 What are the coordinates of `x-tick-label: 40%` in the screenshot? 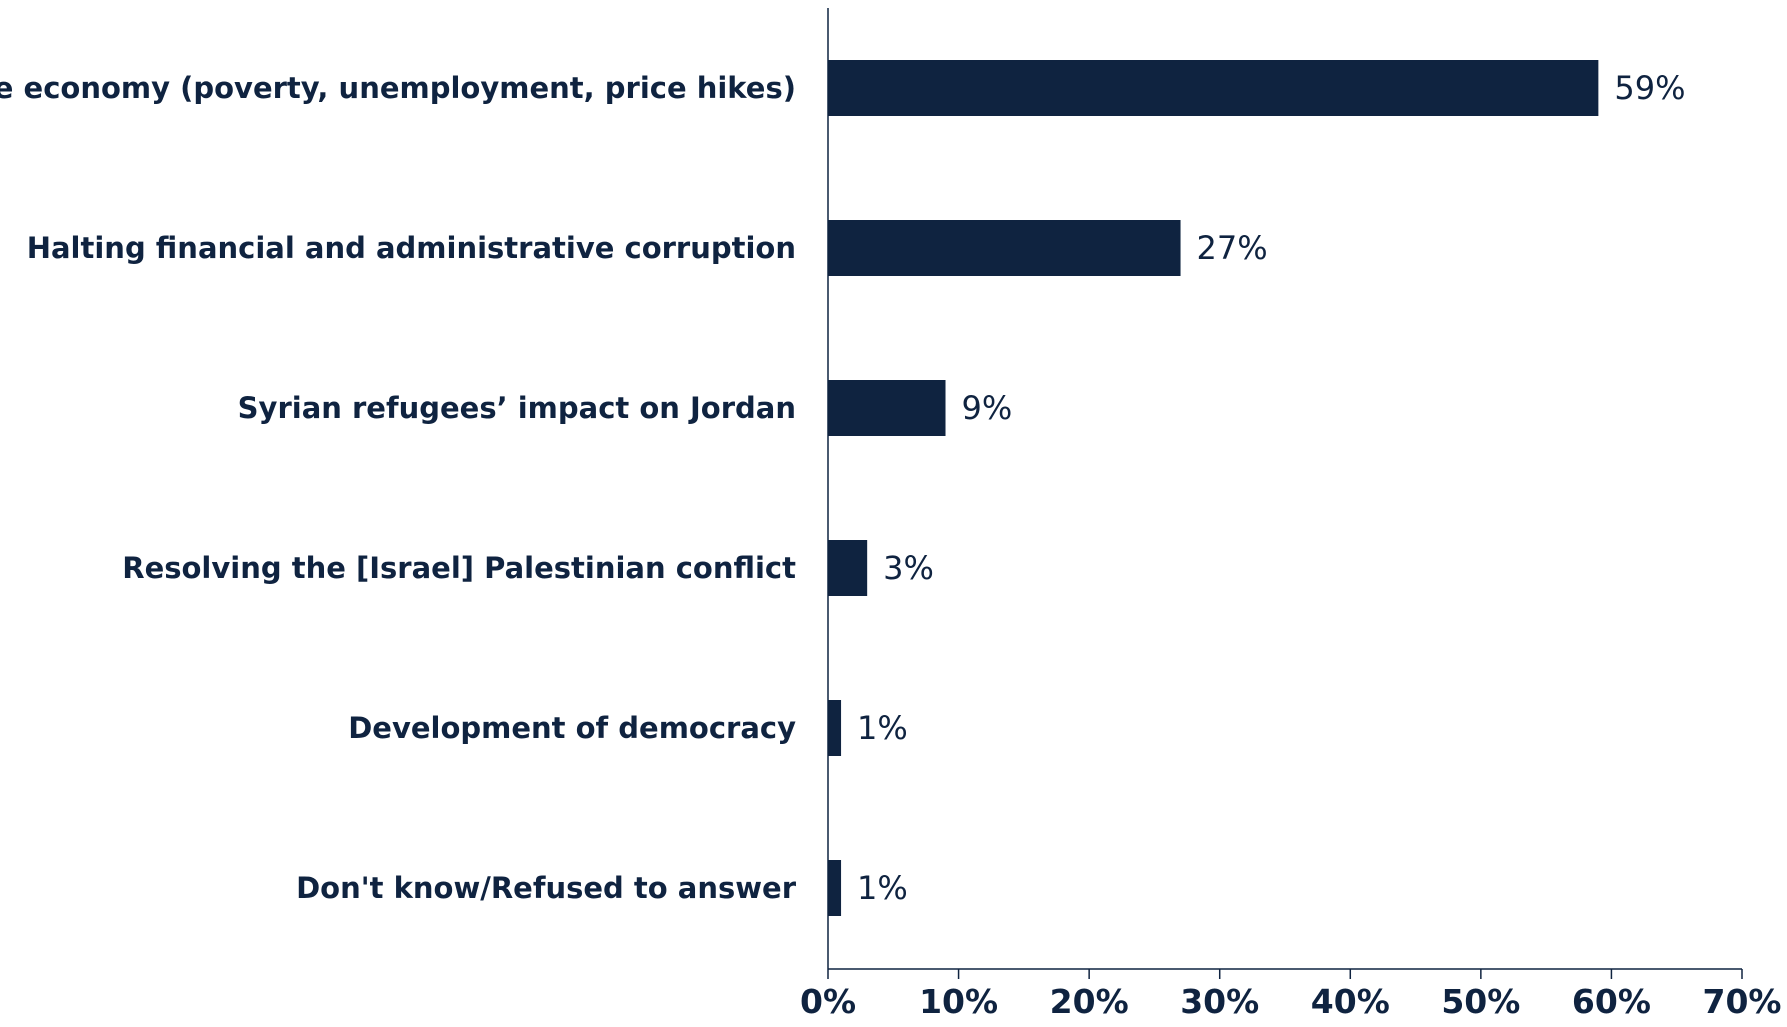 It's located at (1350, 1001).